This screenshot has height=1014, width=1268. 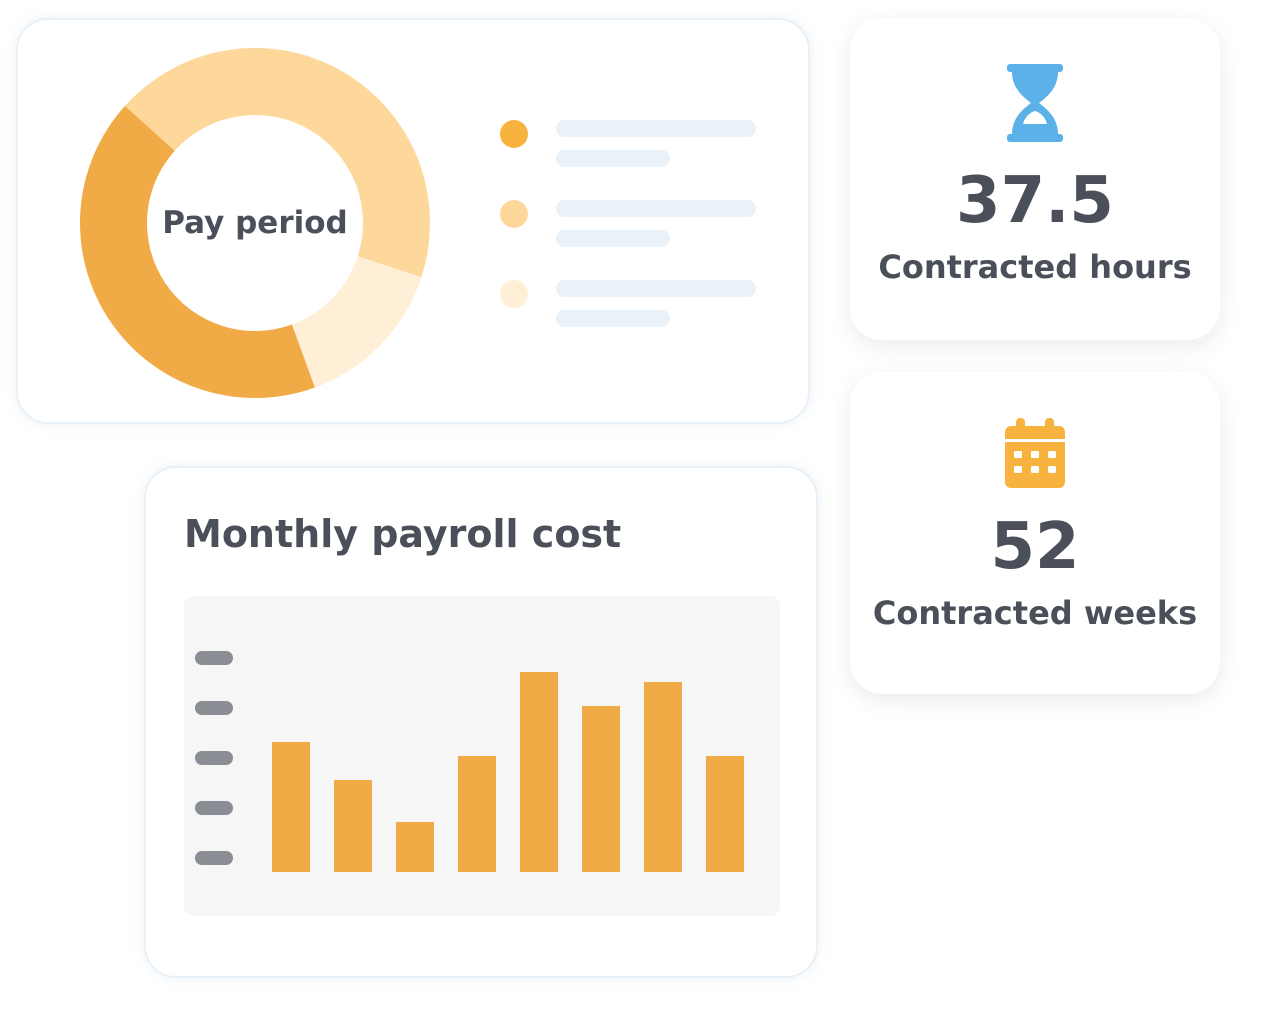 I want to click on contracted-hours-value: 37.5, so click(x=1035, y=201).